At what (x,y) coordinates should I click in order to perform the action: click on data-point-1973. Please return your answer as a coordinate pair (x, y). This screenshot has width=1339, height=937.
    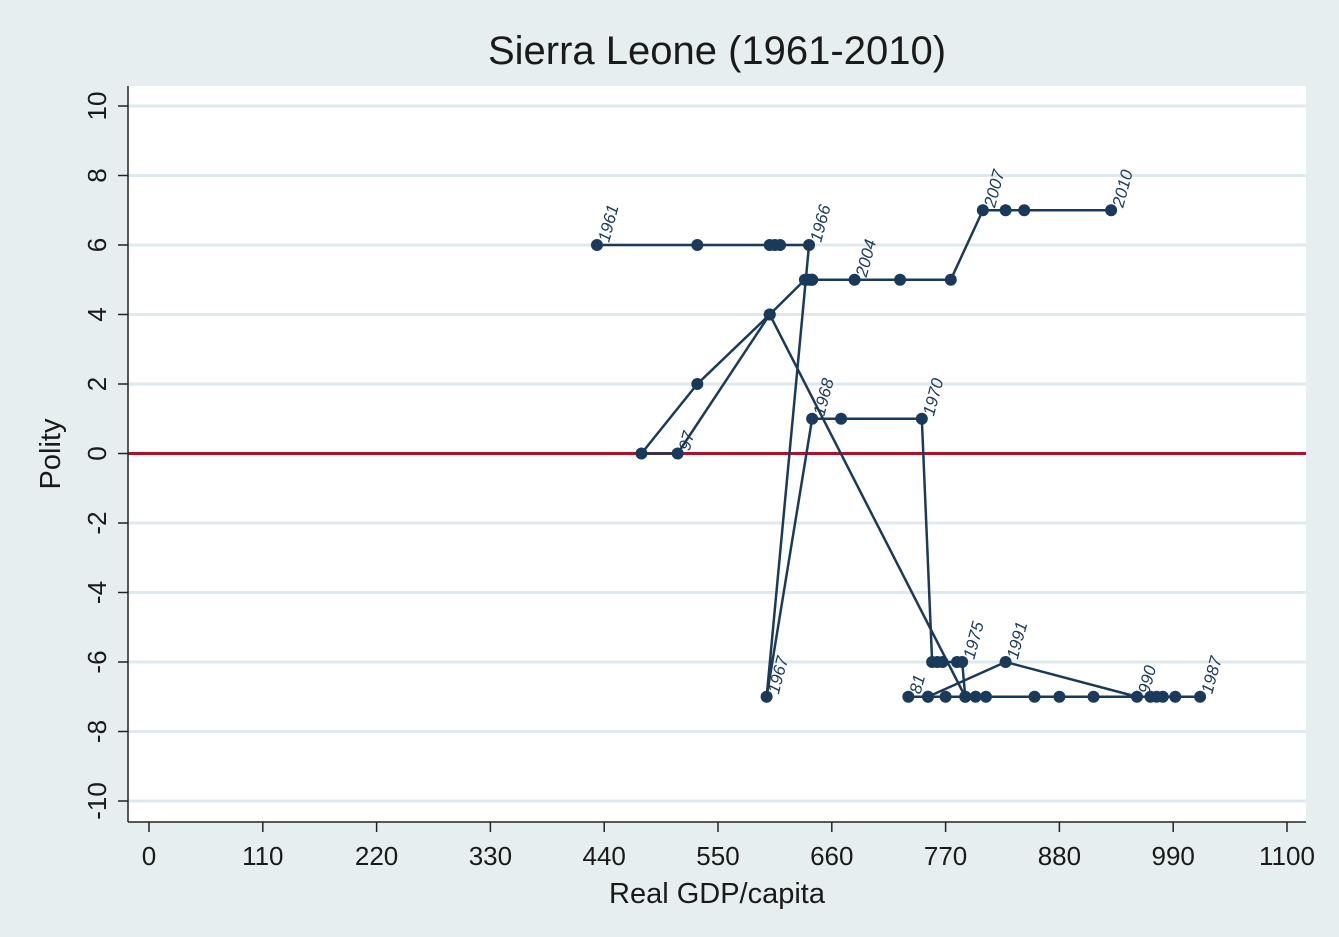
    Looking at the image, I should click on (942, 662).